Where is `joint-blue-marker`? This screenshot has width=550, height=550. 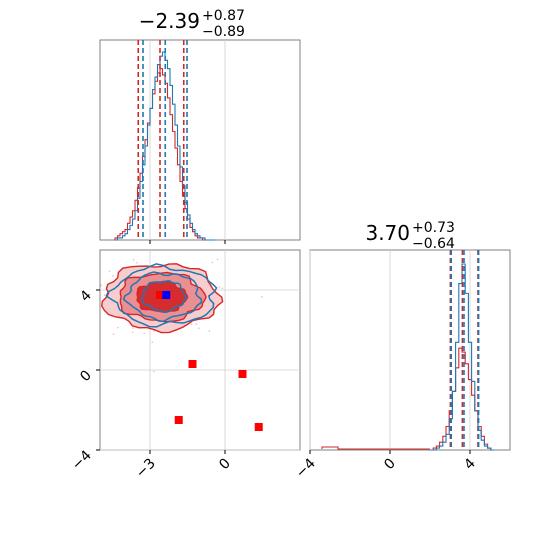 joint-blue-marker is located at coordinates (166, 295).